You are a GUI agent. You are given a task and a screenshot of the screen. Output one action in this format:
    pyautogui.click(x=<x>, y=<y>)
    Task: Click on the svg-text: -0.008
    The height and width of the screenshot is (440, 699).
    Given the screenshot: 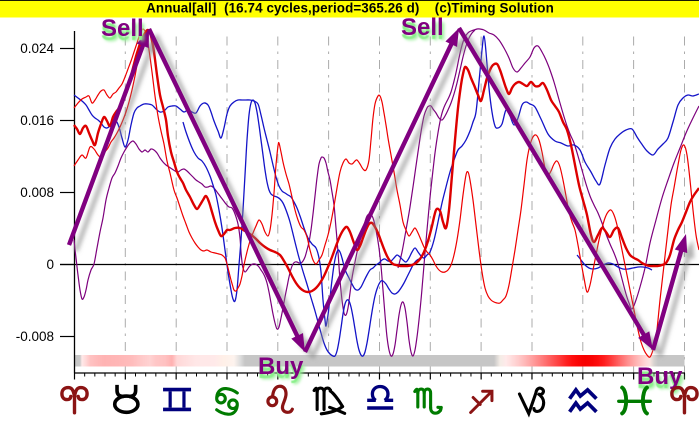 What is the action you would take?
    pyautogui.click(x=35, y=336)
    